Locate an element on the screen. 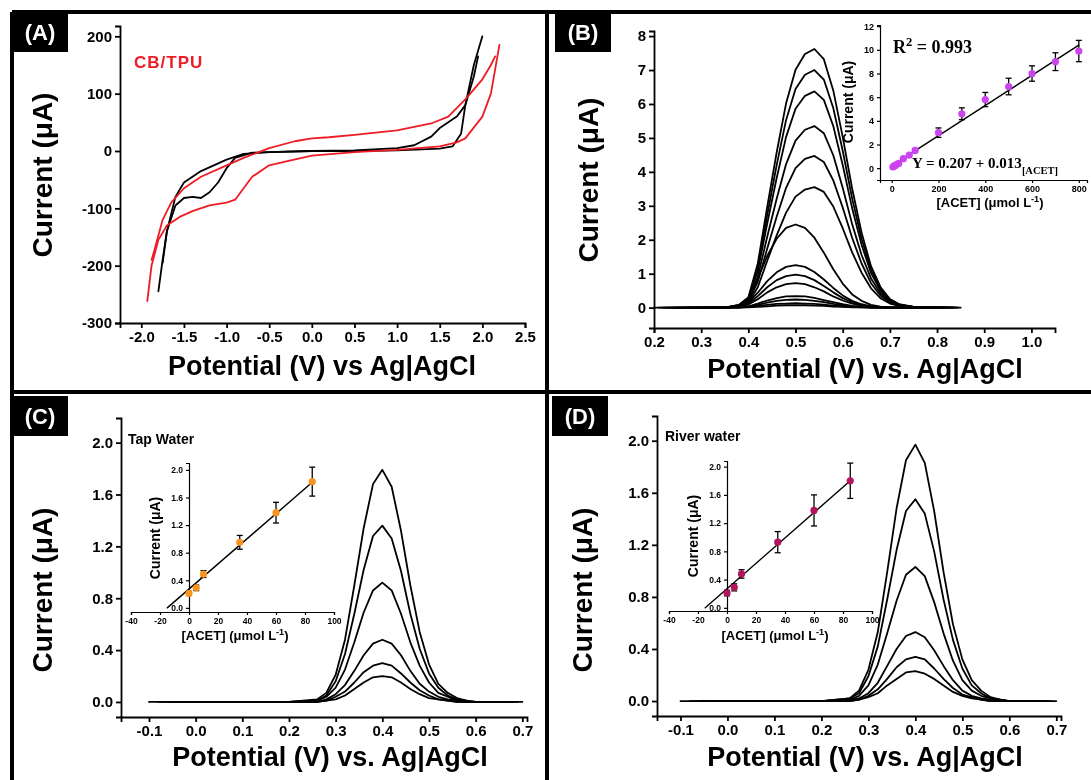 The width and height of the screenshot is (1091, 780). y-tick-label: -200 is located at coordinates (96, 265).